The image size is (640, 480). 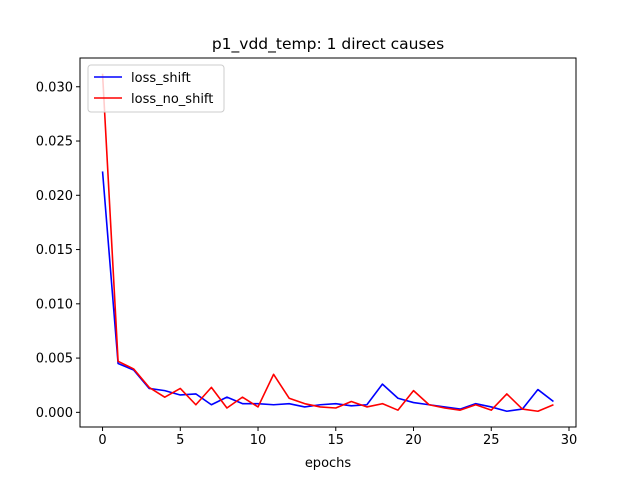 What do you see at coordinates (54, 142) in the screenshot?
I see `y-tick-label: 0.025` at bounding box center [54, 142].